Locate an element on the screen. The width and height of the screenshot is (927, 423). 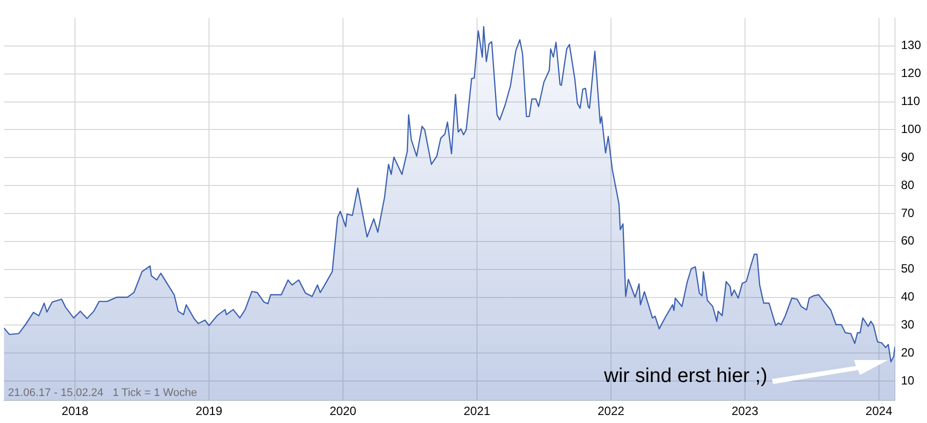
y-tick-label: 130 is located at coordinates (911, 45).